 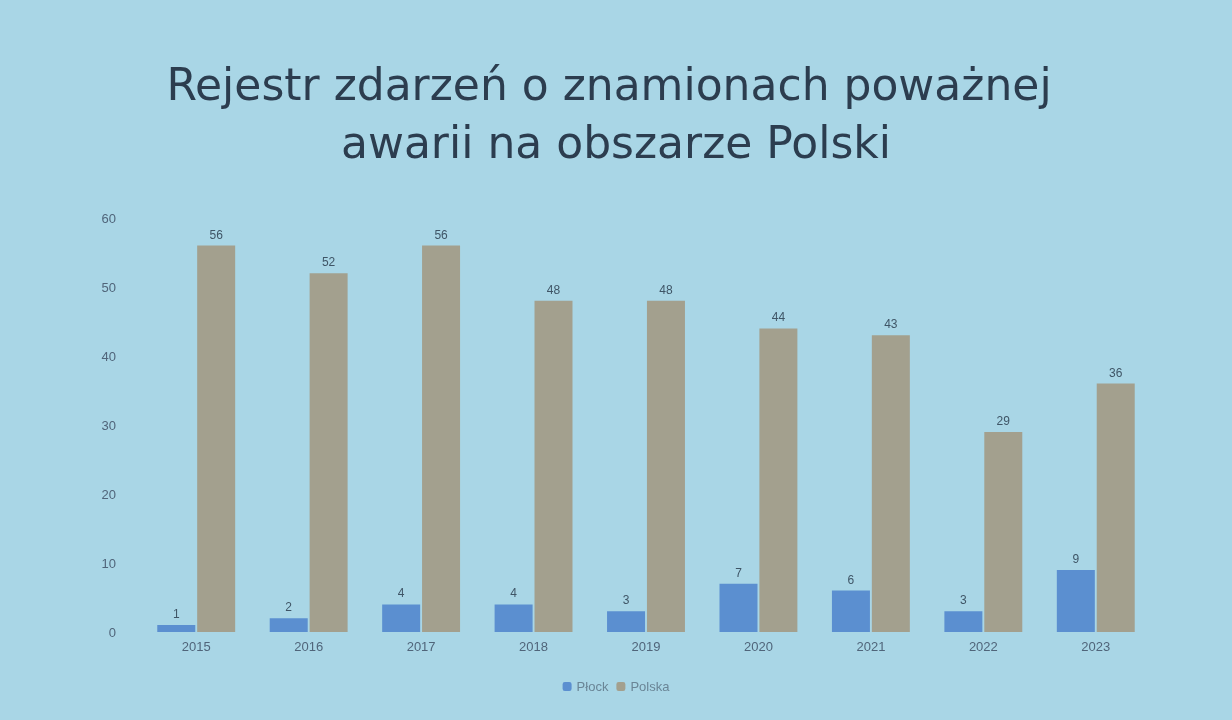 I want to click on data-label: 43, so click(x=891, y=324).